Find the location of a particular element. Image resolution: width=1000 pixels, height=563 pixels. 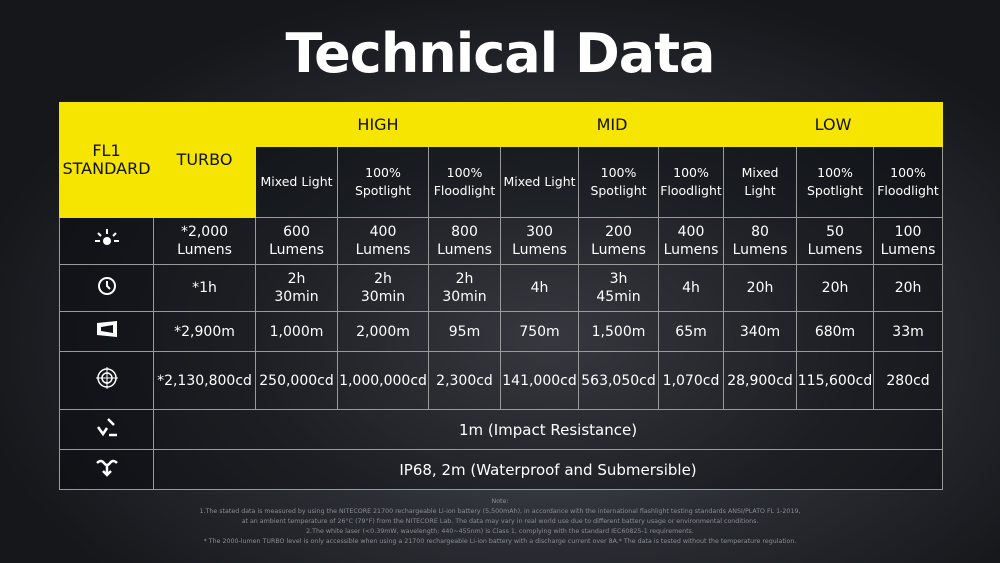

value-cell: 680m is located at coordinates (835, 331).